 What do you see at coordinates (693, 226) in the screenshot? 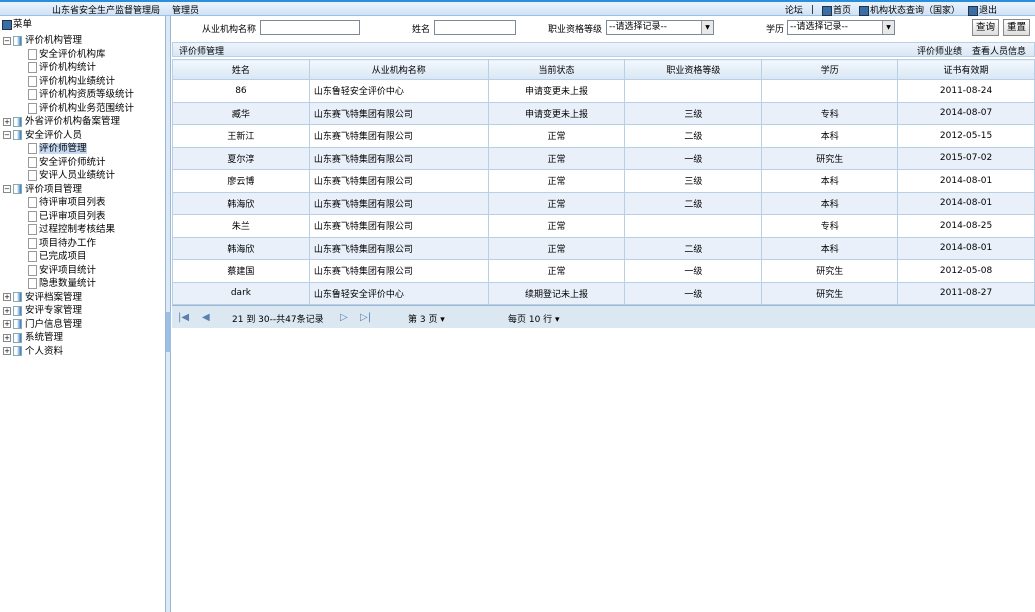
I see `table-cell` at bounding box center [693, 226].